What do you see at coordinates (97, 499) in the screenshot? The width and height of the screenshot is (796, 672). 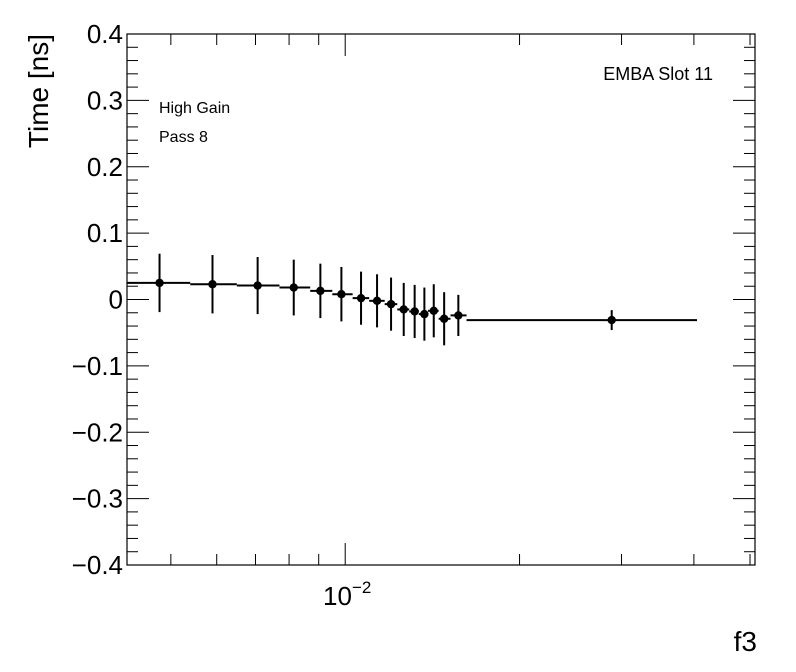 I see `y-tick-label: −0.3` at bounding box center [97, 499].